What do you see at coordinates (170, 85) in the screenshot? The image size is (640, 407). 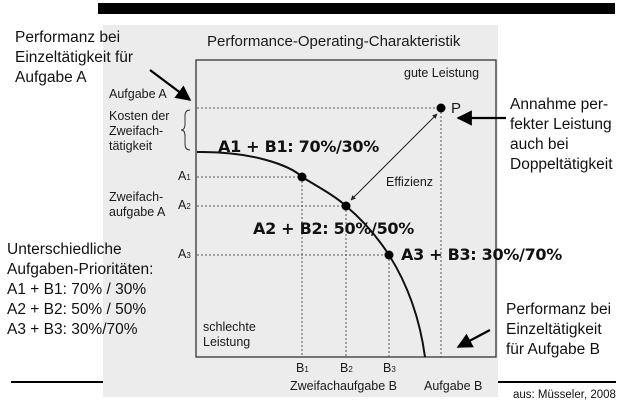 I see `arrow-to-aufgabe-a` at bounding box center [170, 85].